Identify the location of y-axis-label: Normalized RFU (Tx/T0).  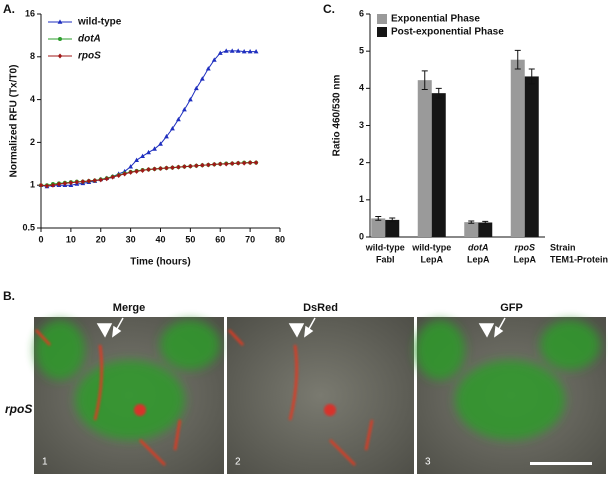
(14, 121).